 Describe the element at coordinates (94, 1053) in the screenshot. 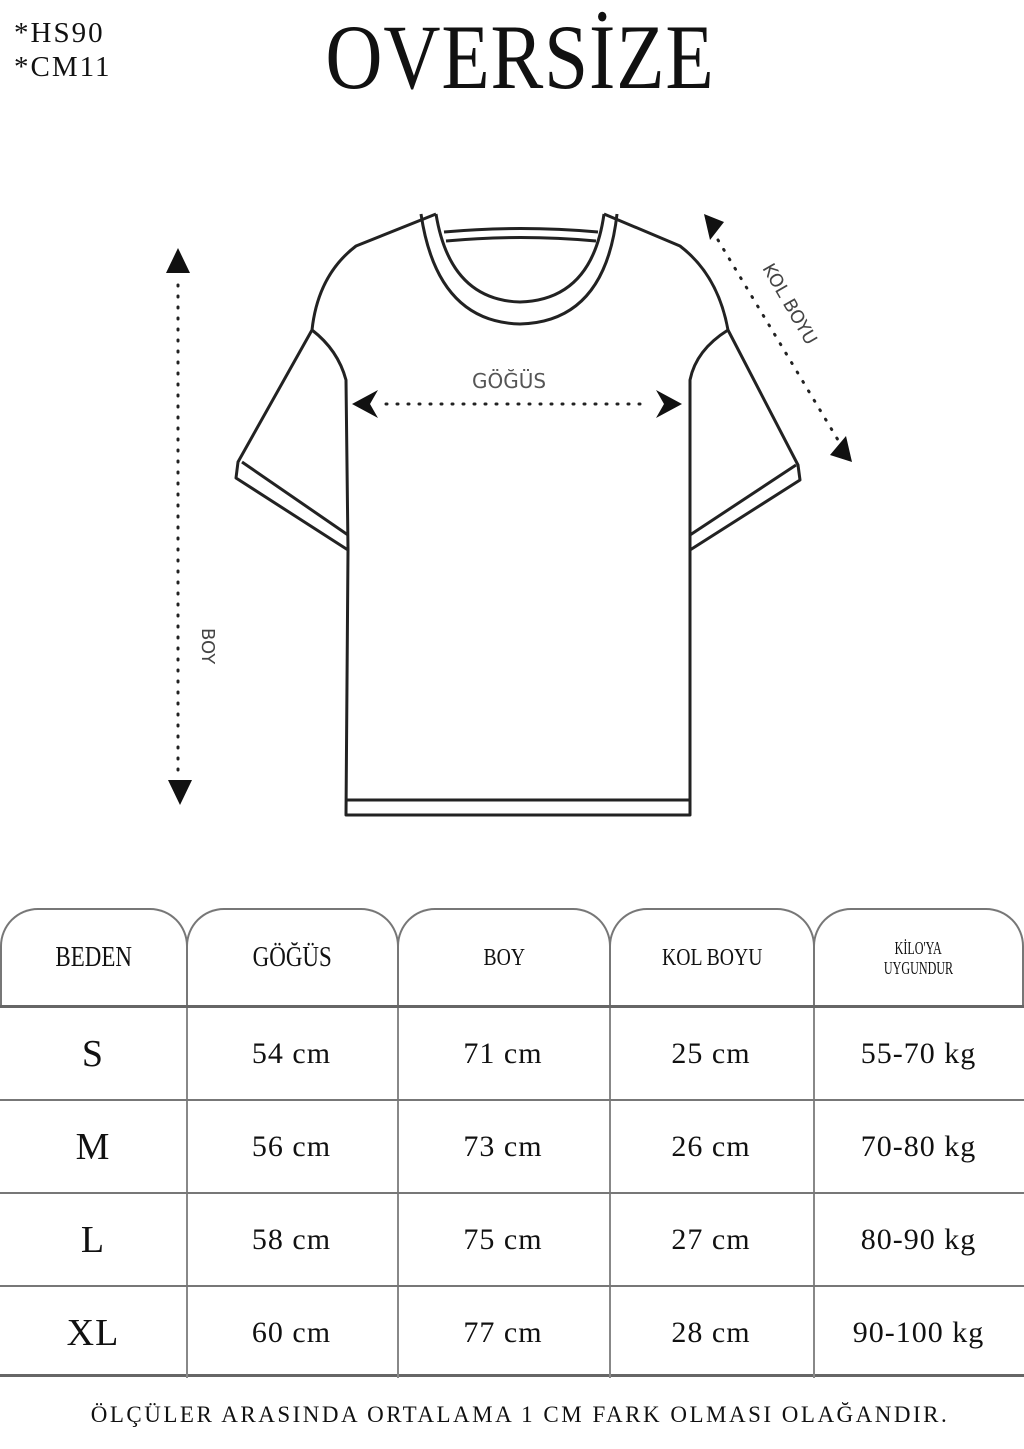

I see `cell-size: S` at that location.